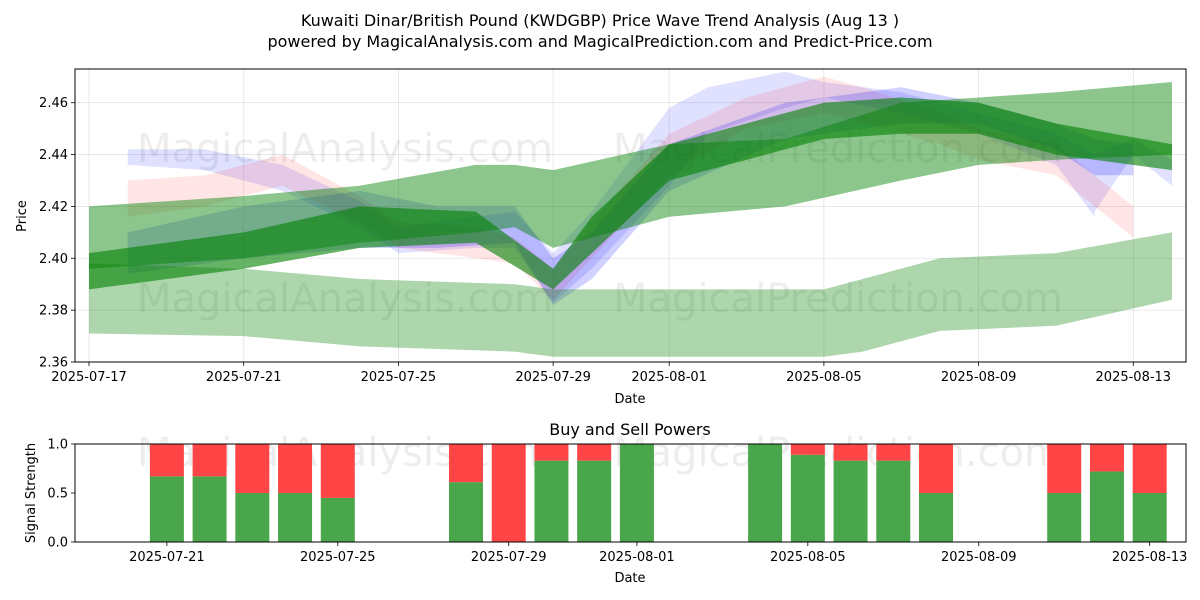 Image resolution: width=1200 pixels, height=600 pixels. I want to click on buy-sell-x-axis-label: Date, so click(629, 578).